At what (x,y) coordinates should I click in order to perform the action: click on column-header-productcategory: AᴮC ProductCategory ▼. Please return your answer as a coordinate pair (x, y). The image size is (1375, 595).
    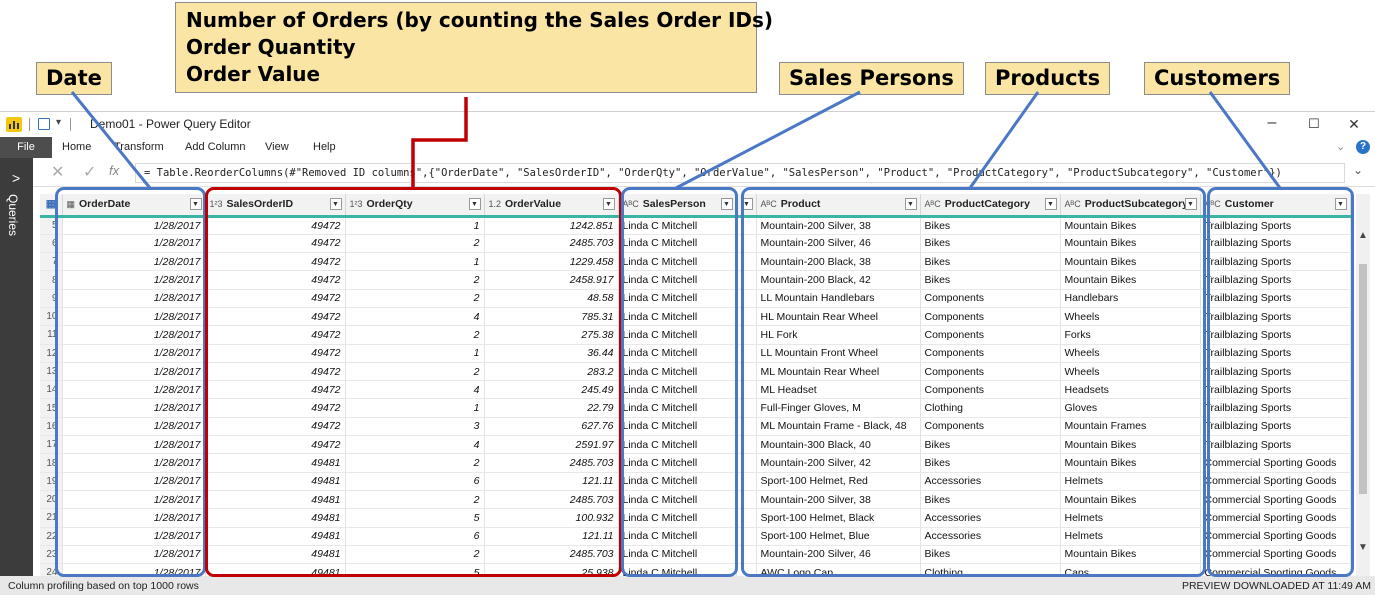
    Looking at the image, I should click on (990, 206).